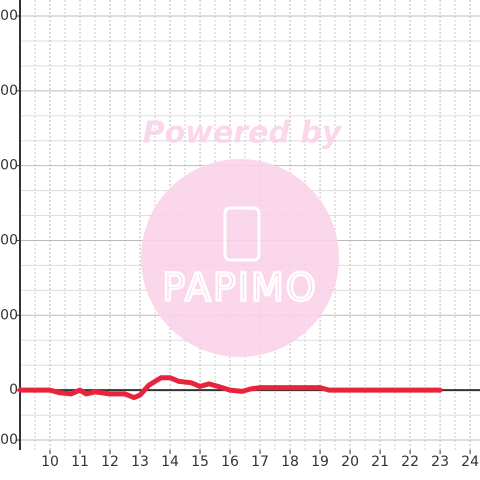 This screenshot has width=480, height=480. I want to click on watermark-logo: PAPIMO, so click(239, 288).